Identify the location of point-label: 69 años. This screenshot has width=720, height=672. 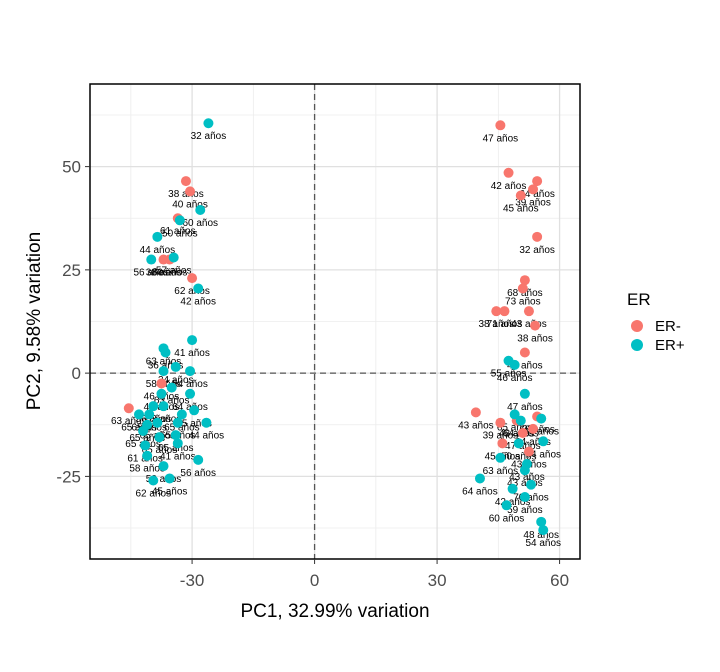
(541, 432).